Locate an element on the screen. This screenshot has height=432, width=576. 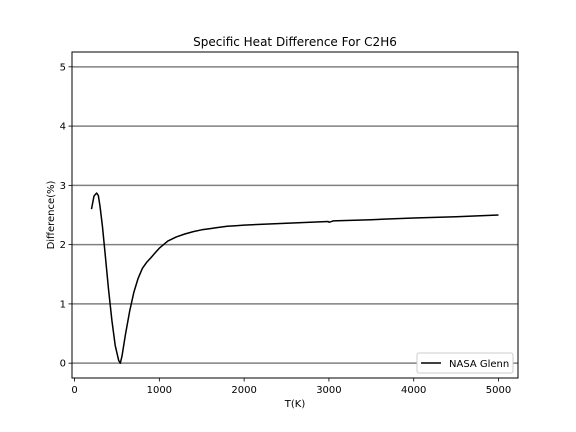
x-tick-label: 4000 is located at coordinates (413, 390).